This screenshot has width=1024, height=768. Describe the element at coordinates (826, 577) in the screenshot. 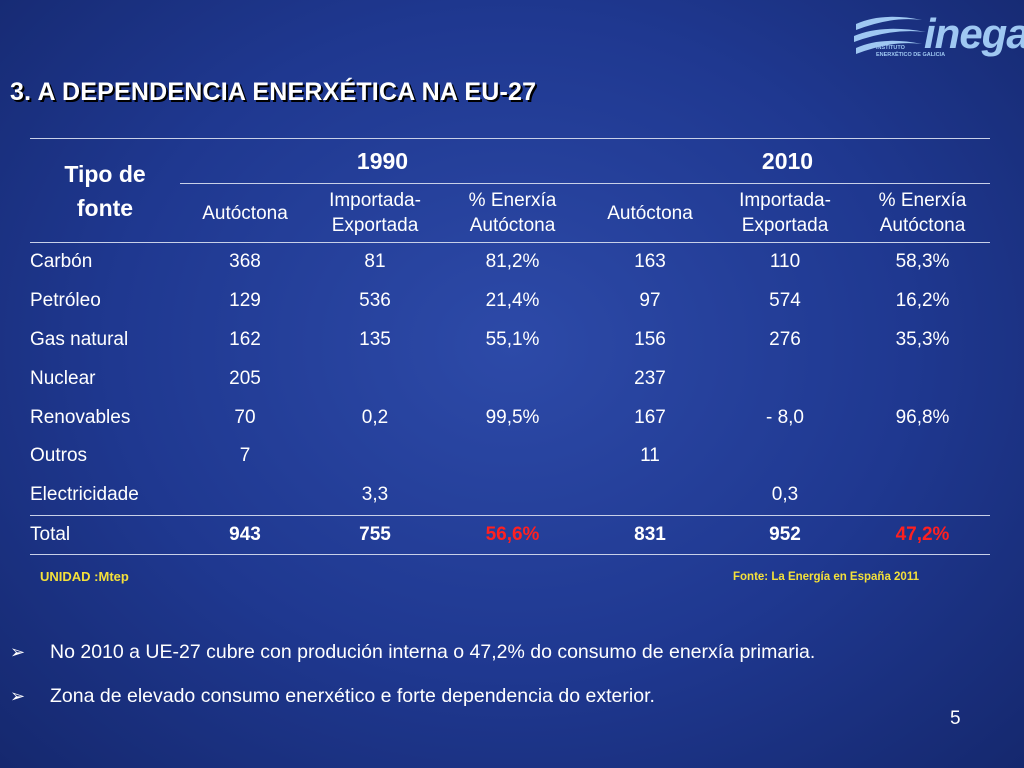

I see `source-note: Fonte: La Energía en España 2011` at that location.